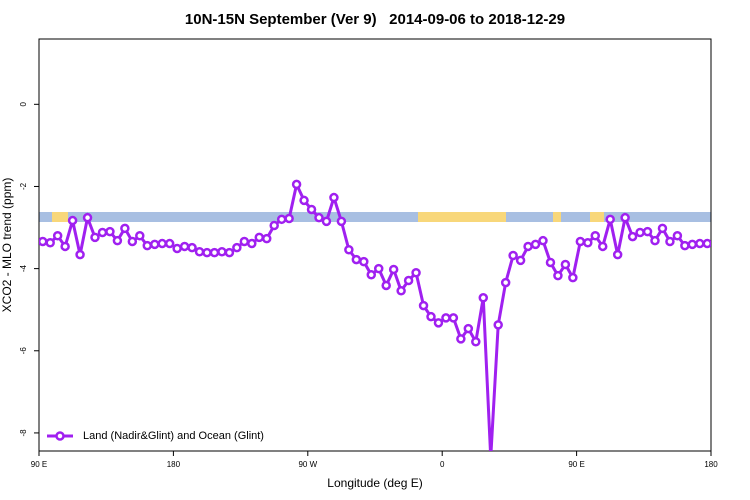 Image resolution: width=750 pixels, height=500 pixels. What do you see at coordinates (307, 464) in the screenshot?
I see `x-tick-label: 90 W` at bounding box center [307, 464].